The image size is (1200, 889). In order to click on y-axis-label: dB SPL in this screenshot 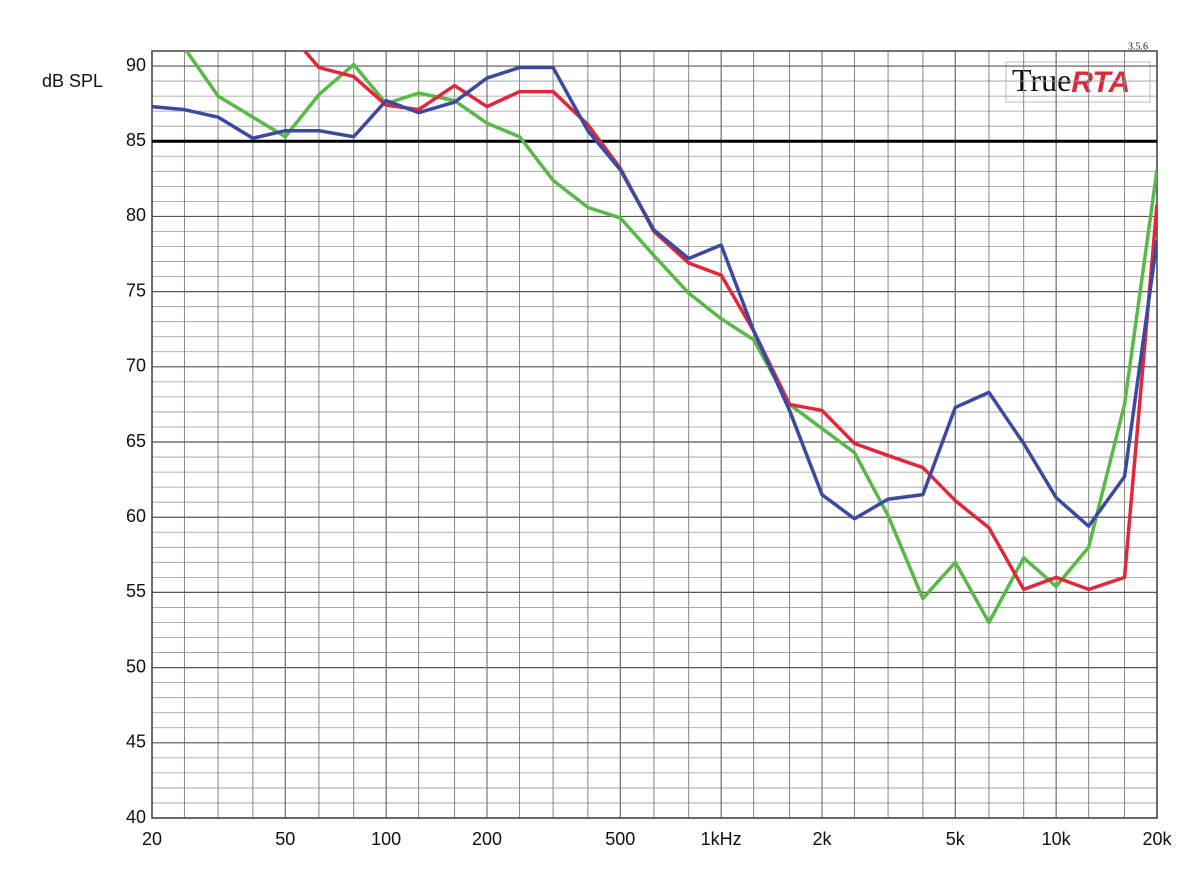, I will do `click(72, 81)`.